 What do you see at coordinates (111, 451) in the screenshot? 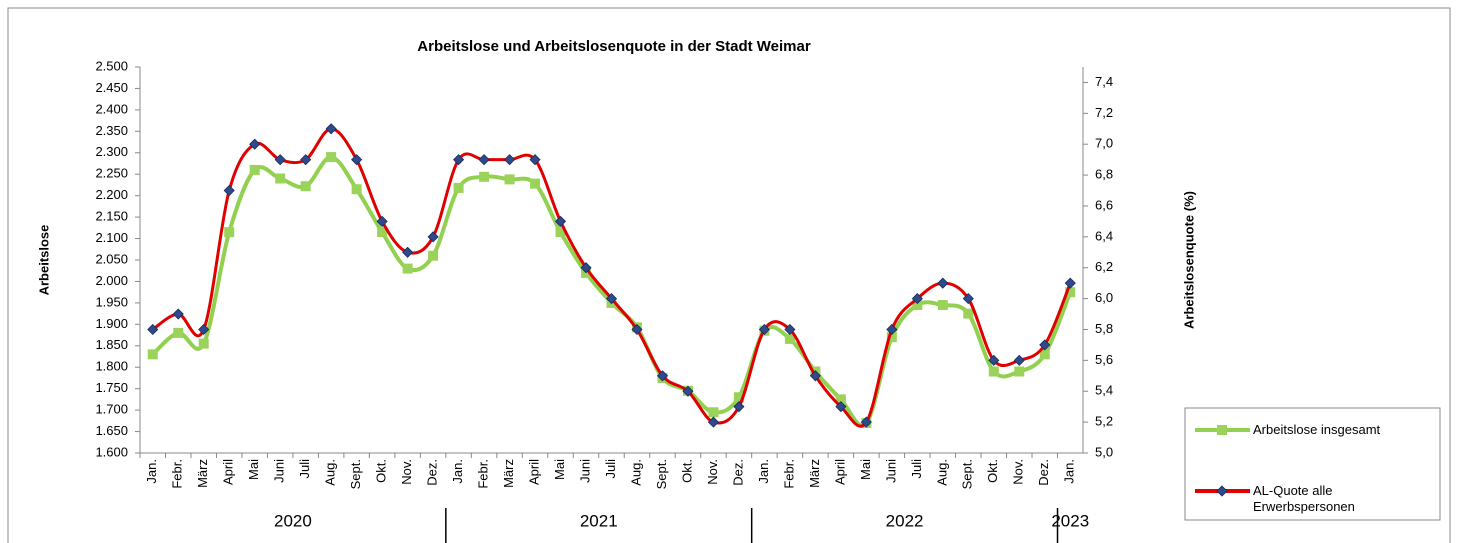
I see `y-tick-label: 1.600` at bounding box center [111, 451].